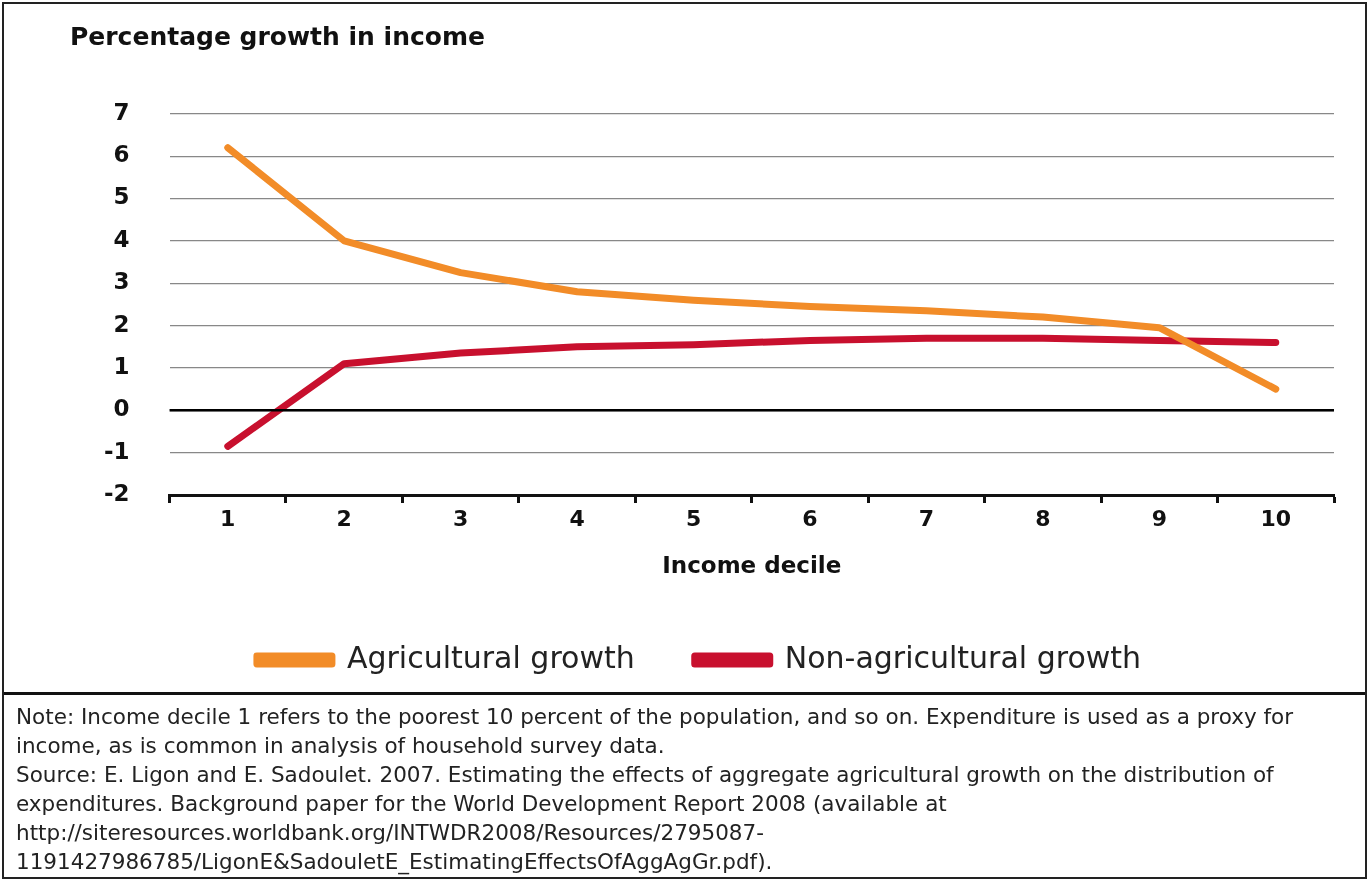 Image resolution: width=1371 pixels, height=883 pixels. I want to click on y-tick-label: -2, so click(116, 492).